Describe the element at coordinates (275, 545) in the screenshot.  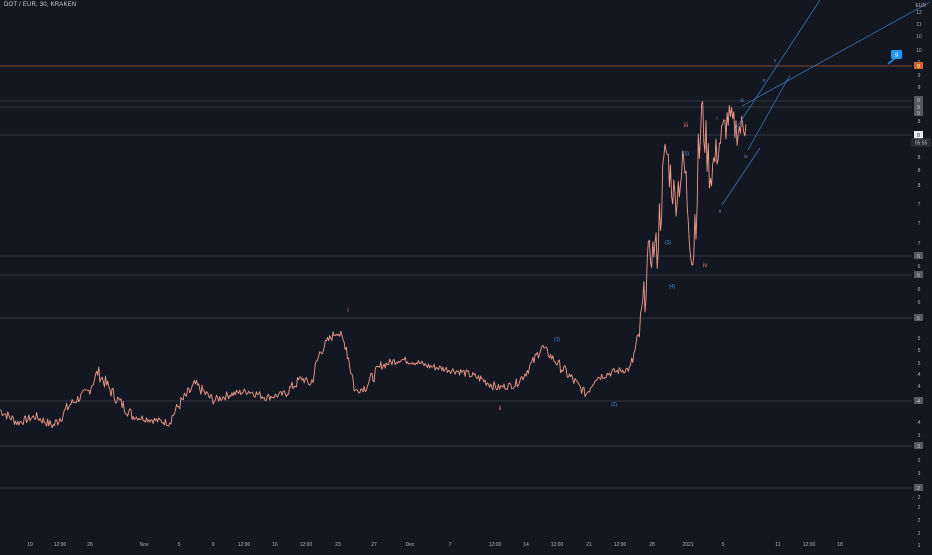
I see `x-axis-tick-label: 16` at that location.